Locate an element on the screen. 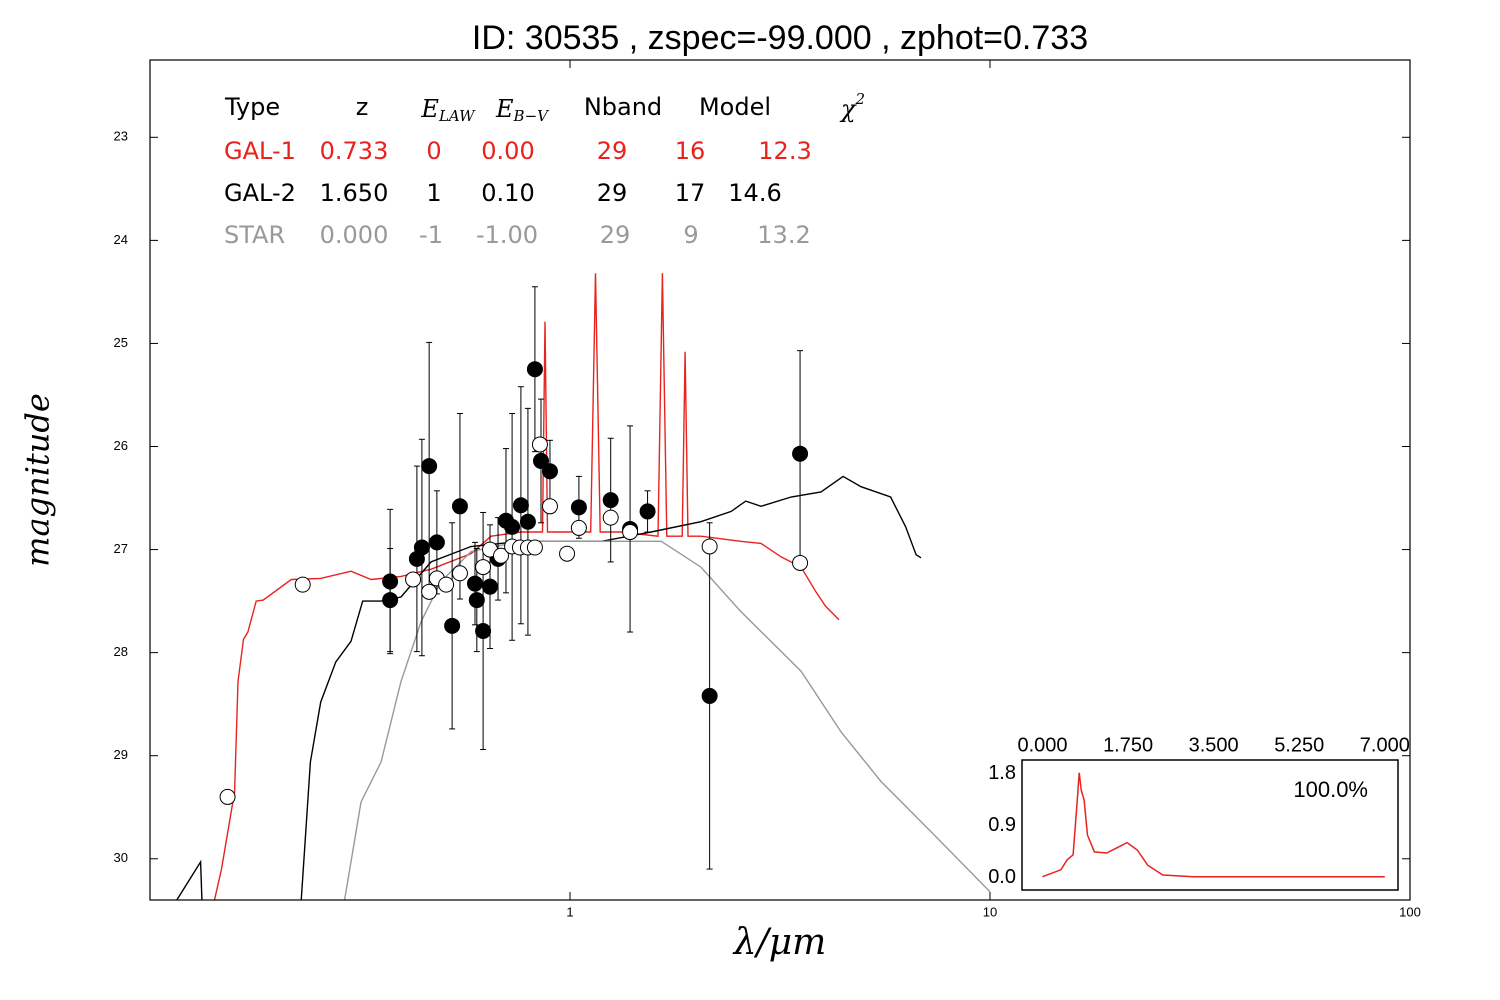 This screenshot has height=1000, width=1500. table-header: Nband is located at coordinates (623, 107).